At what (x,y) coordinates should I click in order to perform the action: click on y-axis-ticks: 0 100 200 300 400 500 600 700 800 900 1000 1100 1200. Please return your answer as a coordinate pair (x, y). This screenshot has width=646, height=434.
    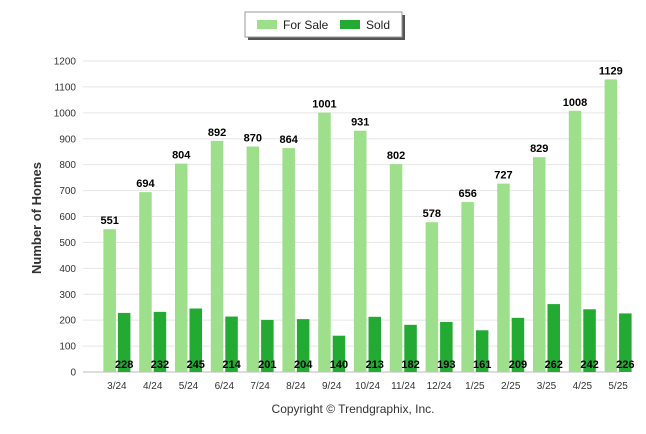
    Looking at the image, I should click on (65, 218).